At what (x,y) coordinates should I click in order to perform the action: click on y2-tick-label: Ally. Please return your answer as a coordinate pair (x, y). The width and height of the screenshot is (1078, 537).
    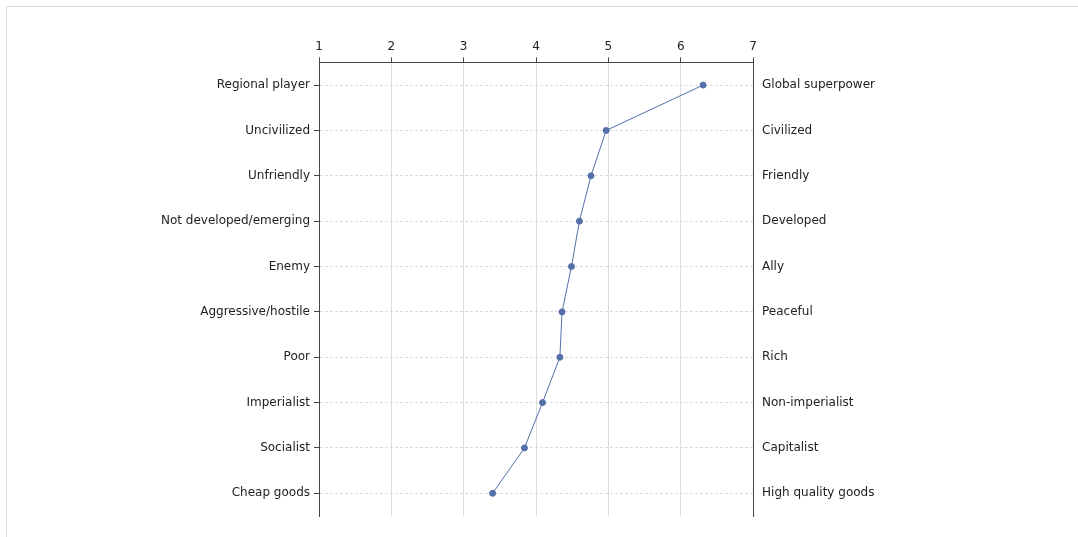
    Looking at the image, I should click on (773, 265).